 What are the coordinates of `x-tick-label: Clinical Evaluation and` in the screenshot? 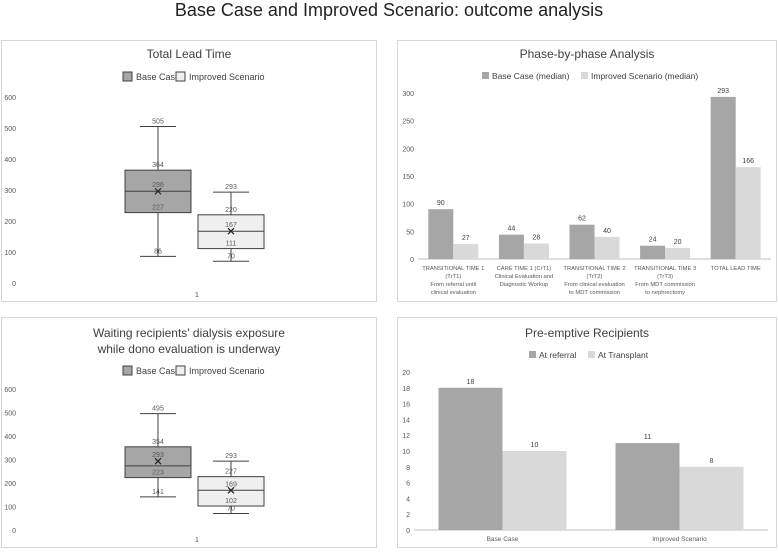 It's located at (524, 277).